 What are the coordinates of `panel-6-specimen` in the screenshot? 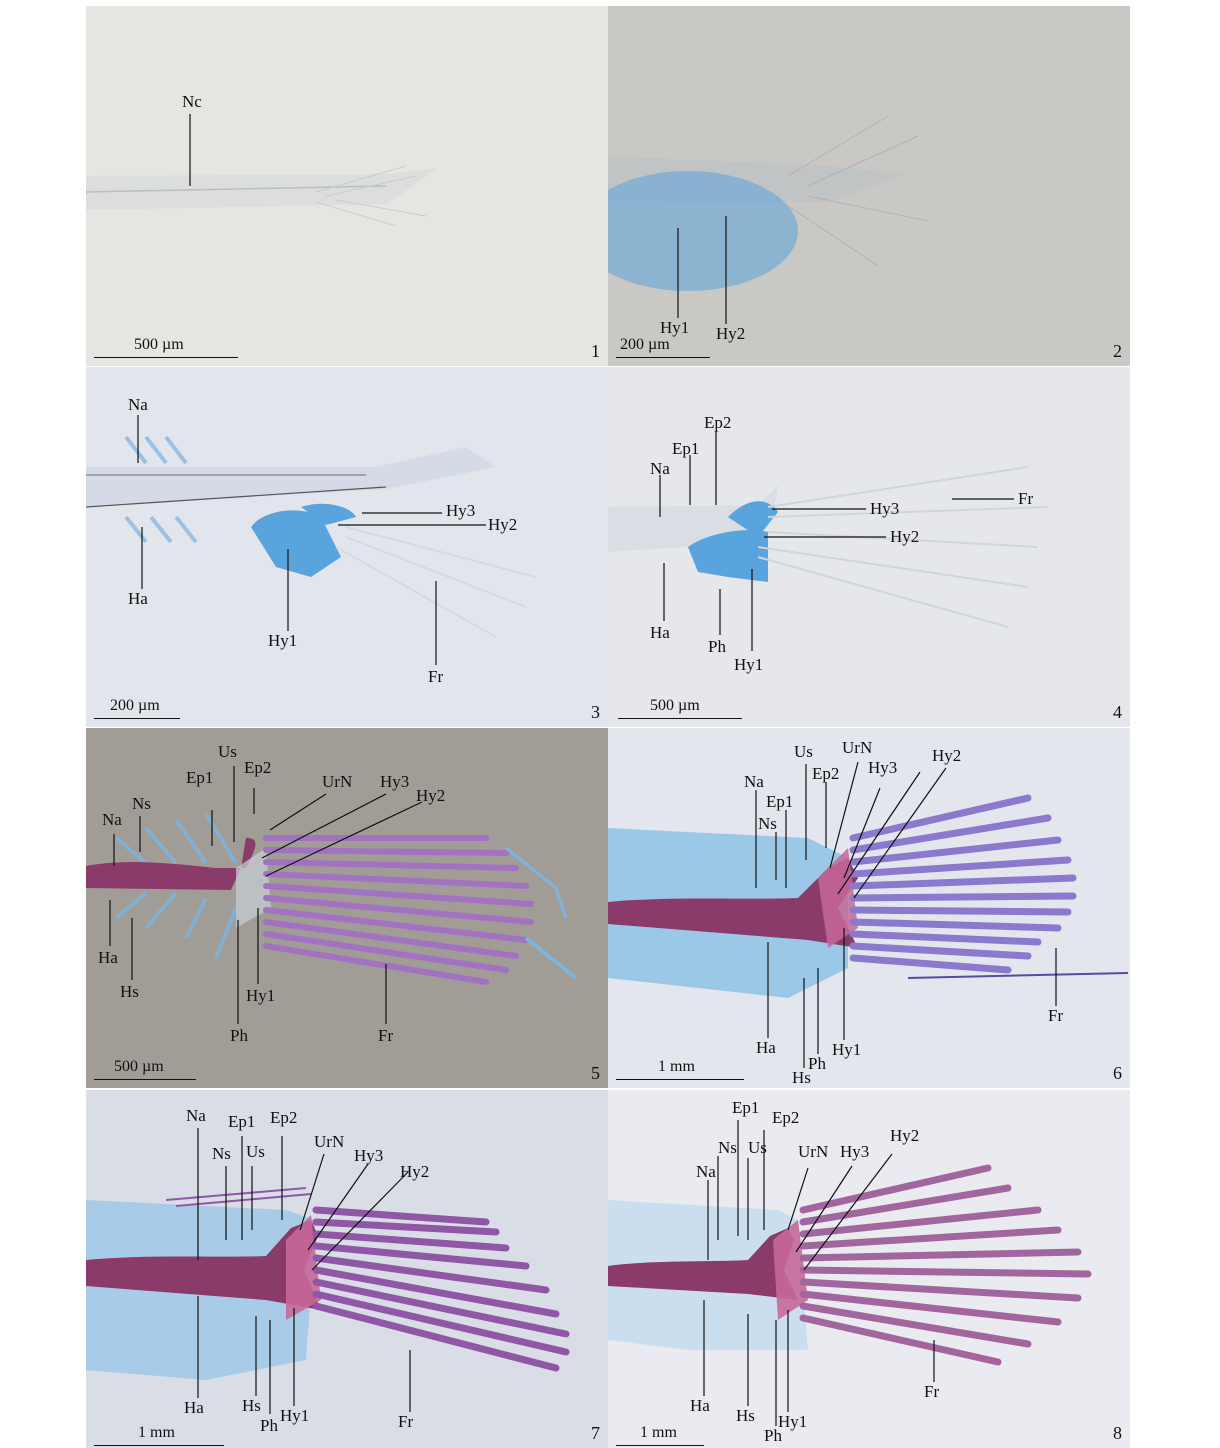 It's located at (868, 896).